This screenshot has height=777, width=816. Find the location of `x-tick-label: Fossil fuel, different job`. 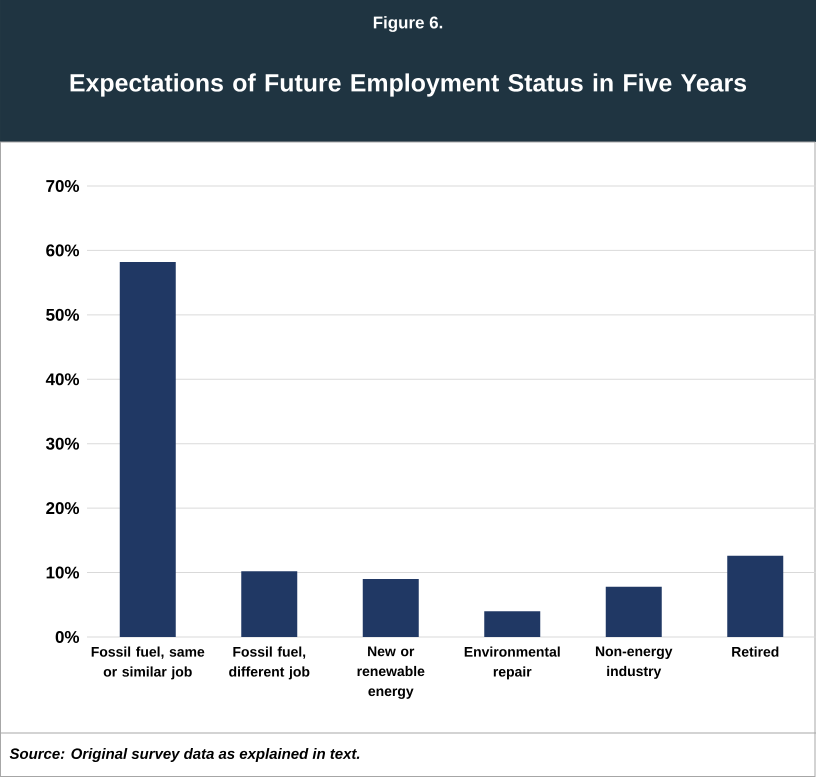

x-tick-label: Fossil fuel, different job is located at coordinates (269, 663).